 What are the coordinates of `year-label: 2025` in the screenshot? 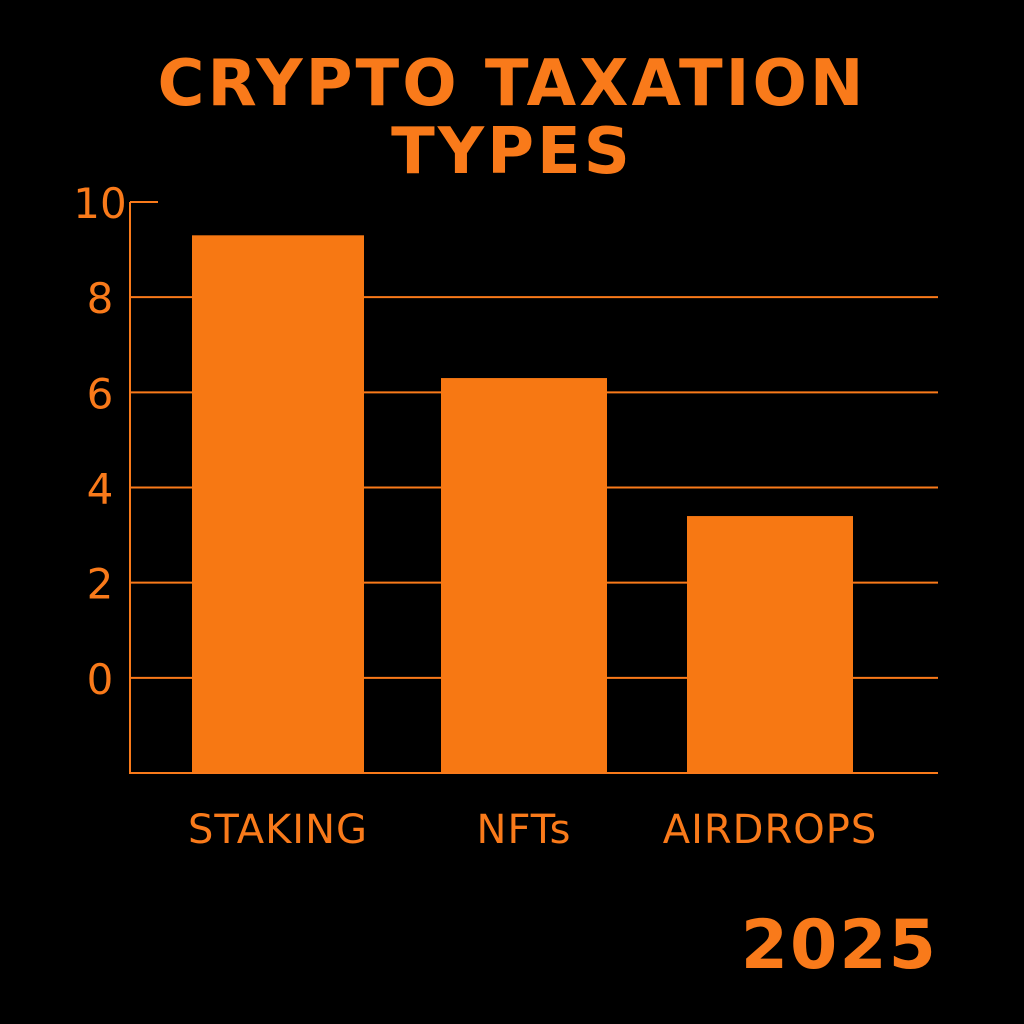 It's located at (839, 945).